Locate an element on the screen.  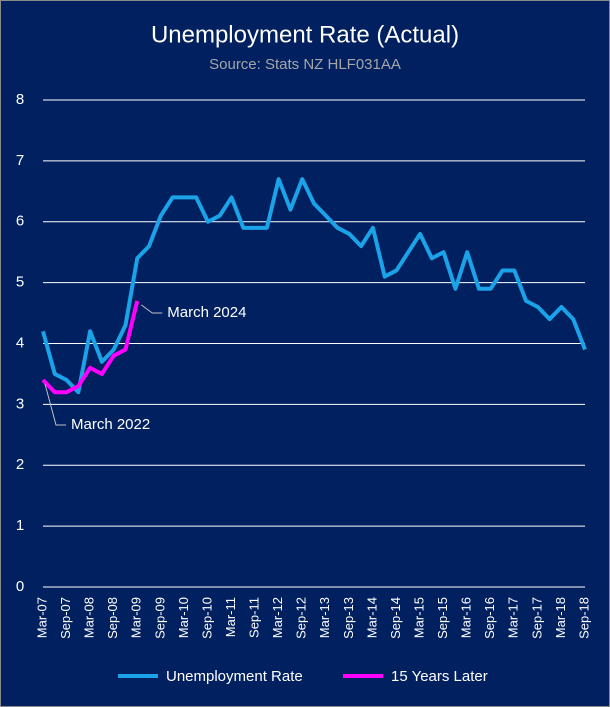
y-tick-label: 7 is located at coordinates (20, 160).